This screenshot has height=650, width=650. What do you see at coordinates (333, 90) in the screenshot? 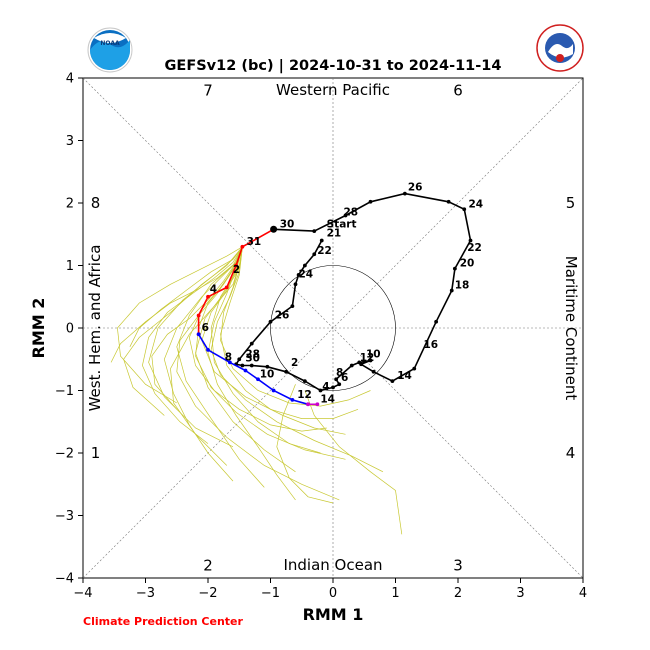
I see `region-top: Western Pacific` at bounding box center [333, 90].